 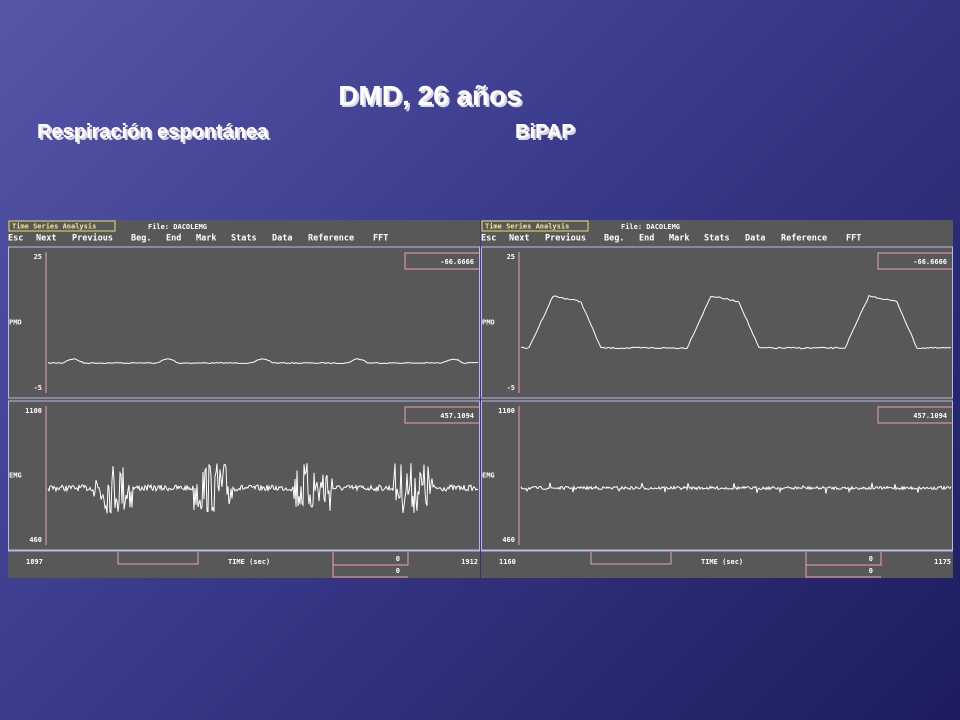 I want to click on left-caption: Respiración espontánea, so click(x=153, y=132).